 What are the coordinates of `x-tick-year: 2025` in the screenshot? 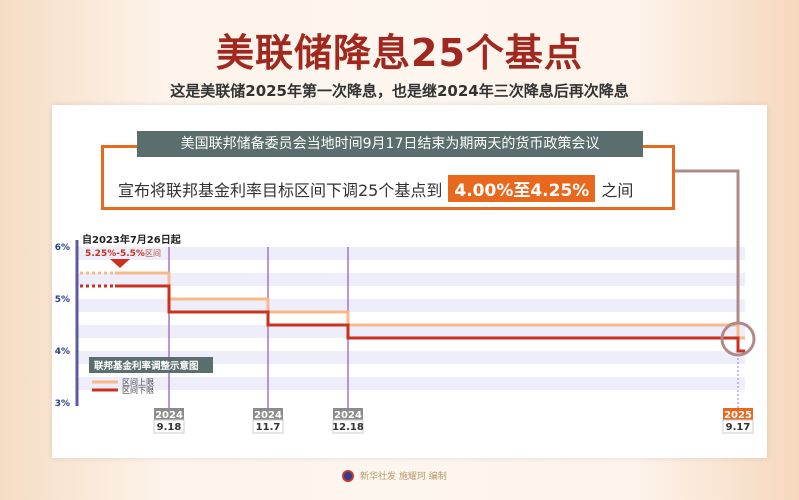 It's located at (738, 415).